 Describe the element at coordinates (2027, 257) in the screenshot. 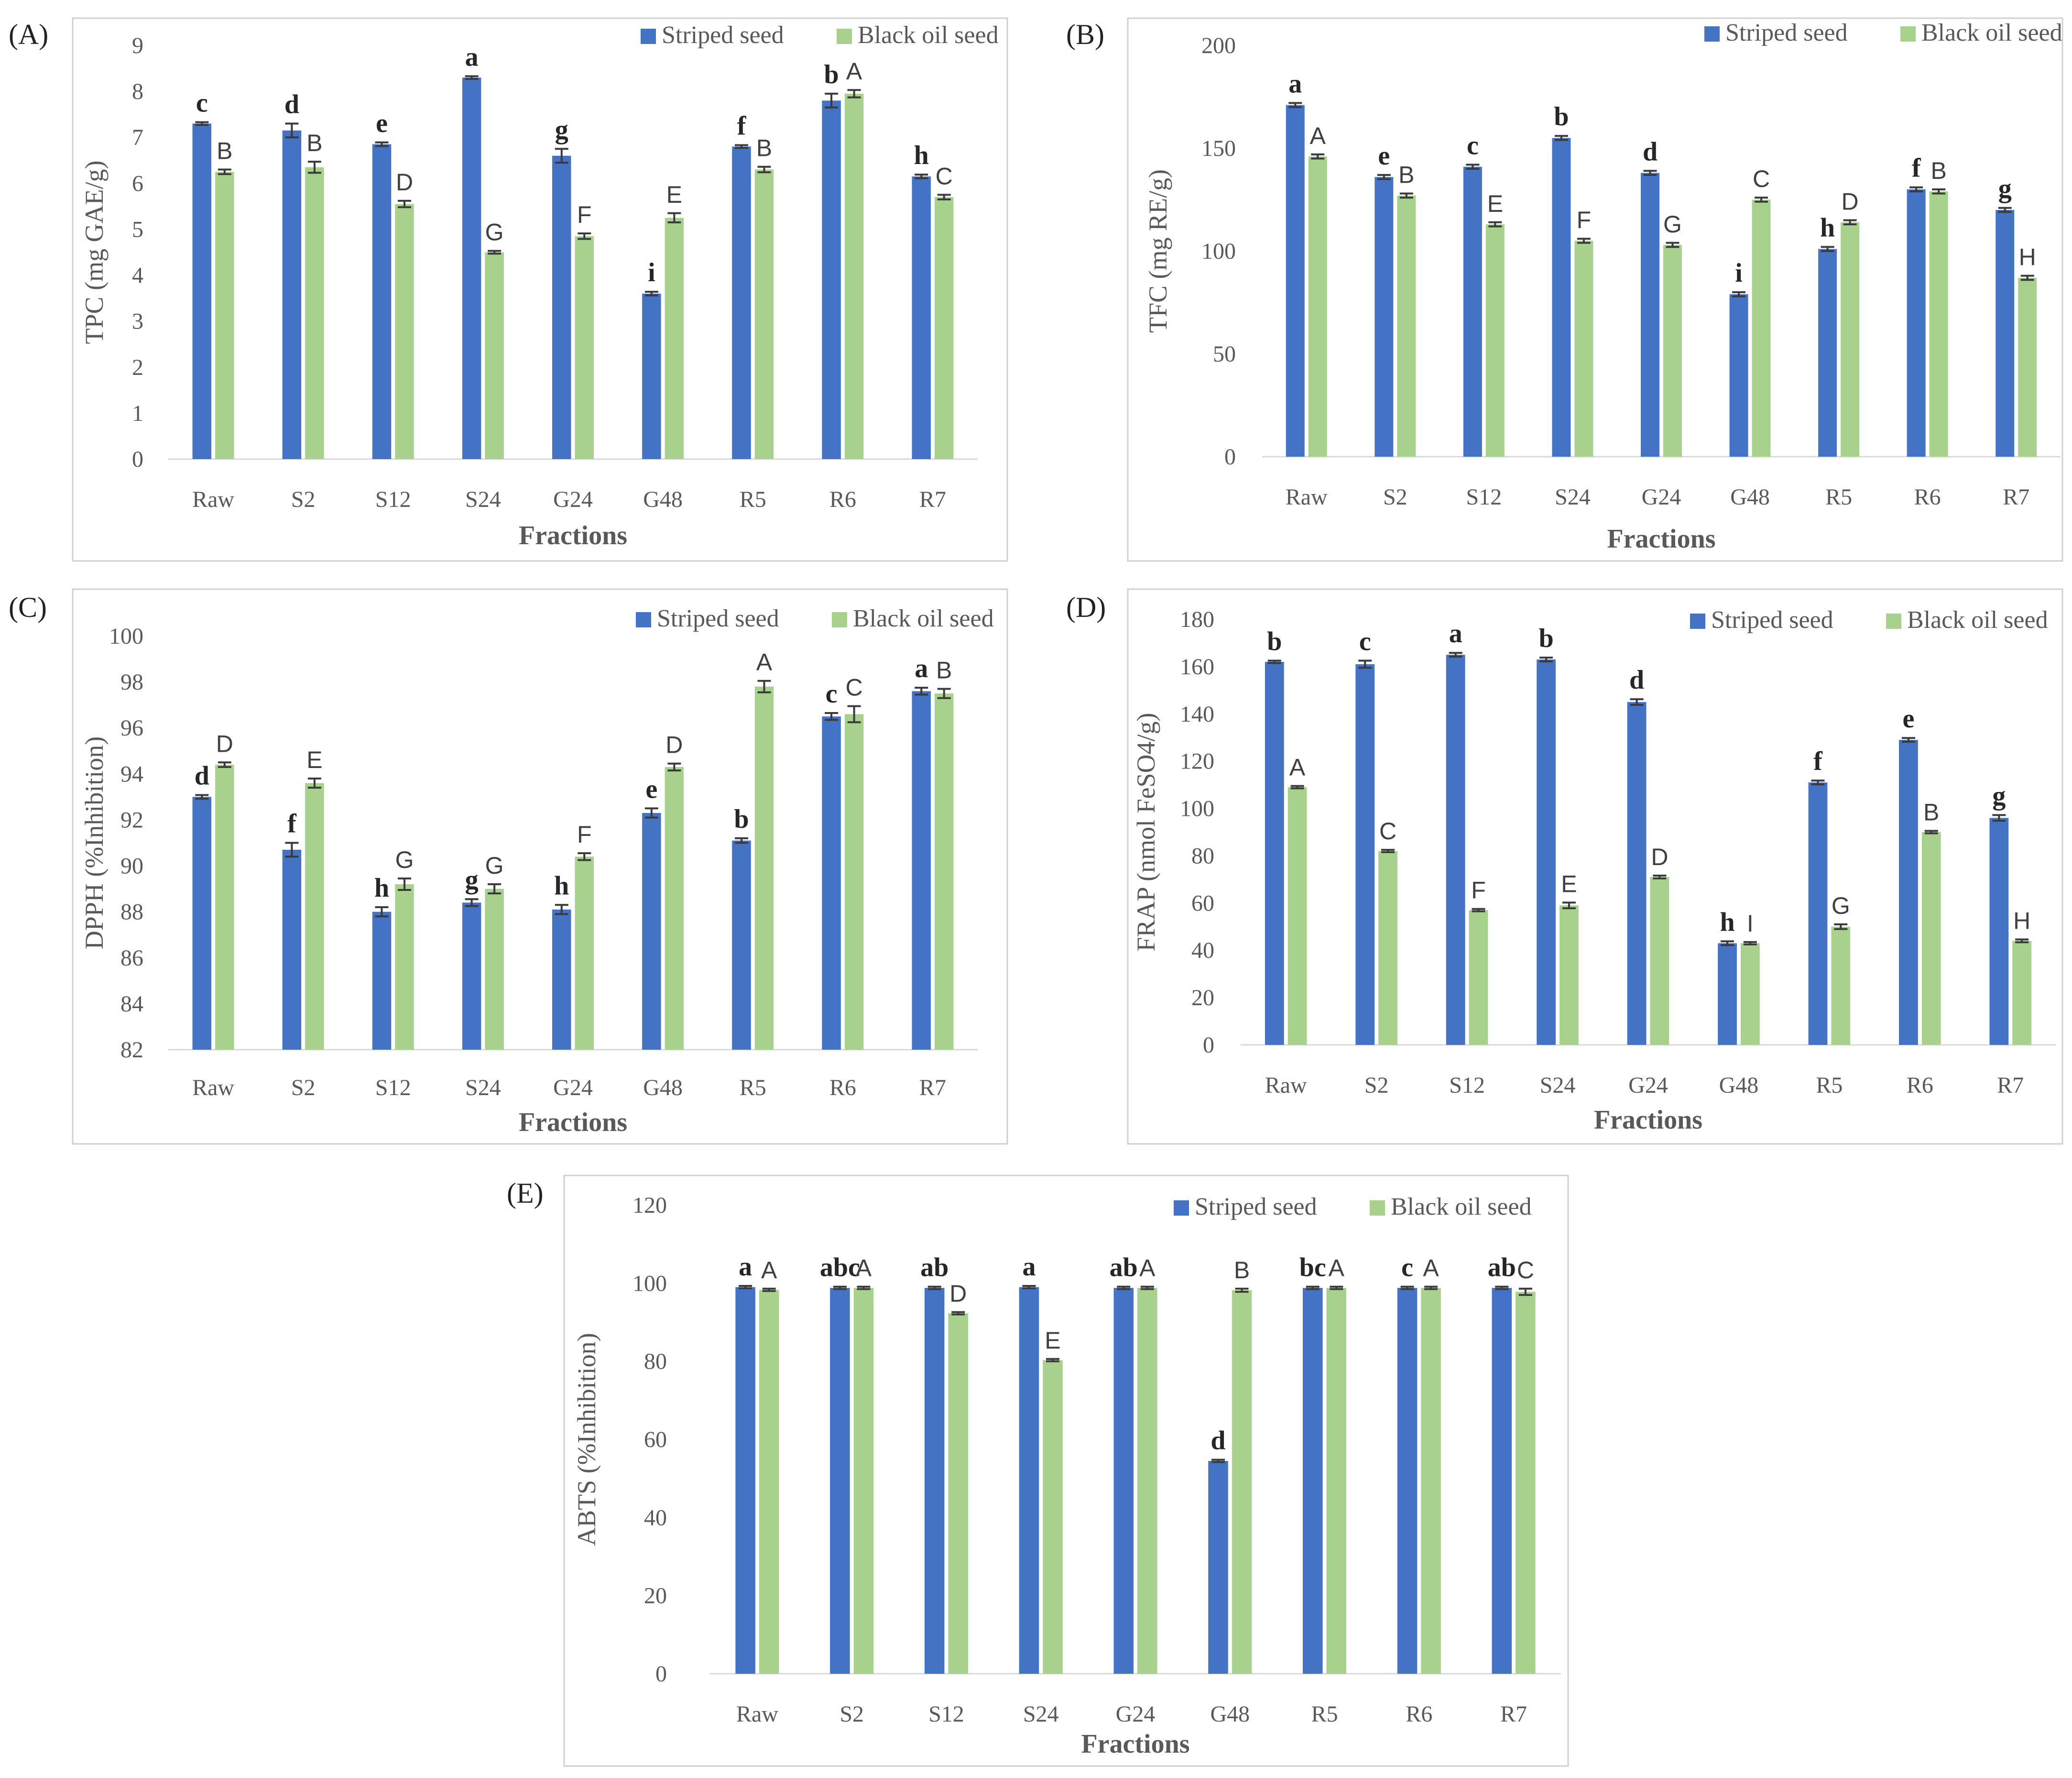

I see `significance-label: H` at that location.